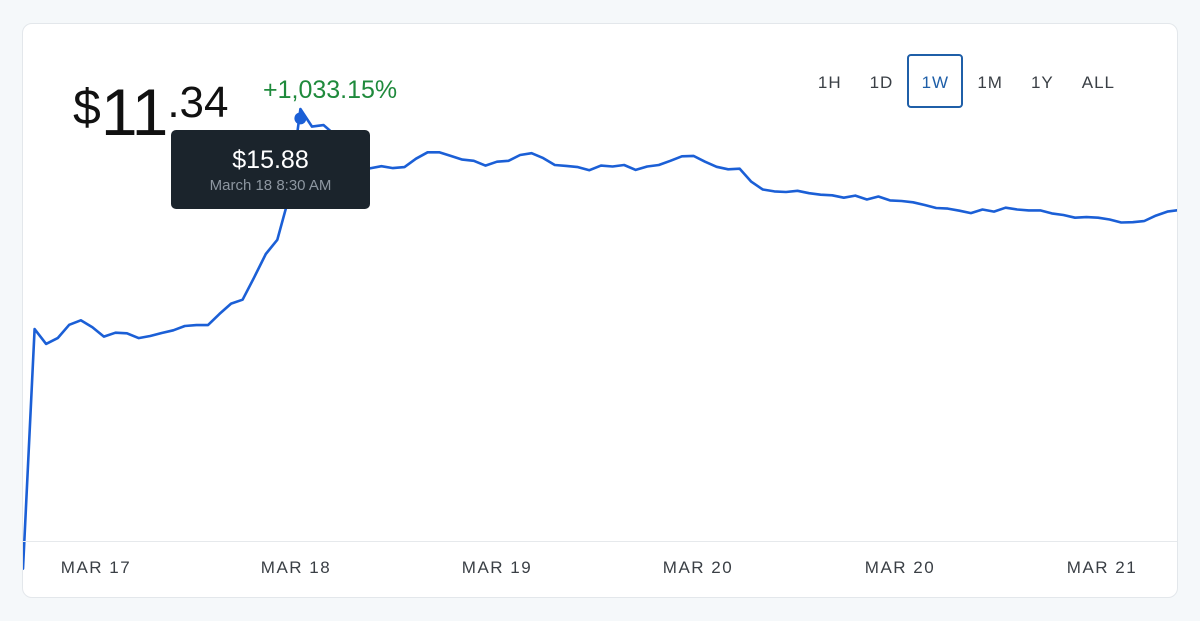 This screenshot has width=1200, height=621. Describe the element at coordinates (1042, 82) in the screenshot. I see `range-button-1y: 1Y` at that location.